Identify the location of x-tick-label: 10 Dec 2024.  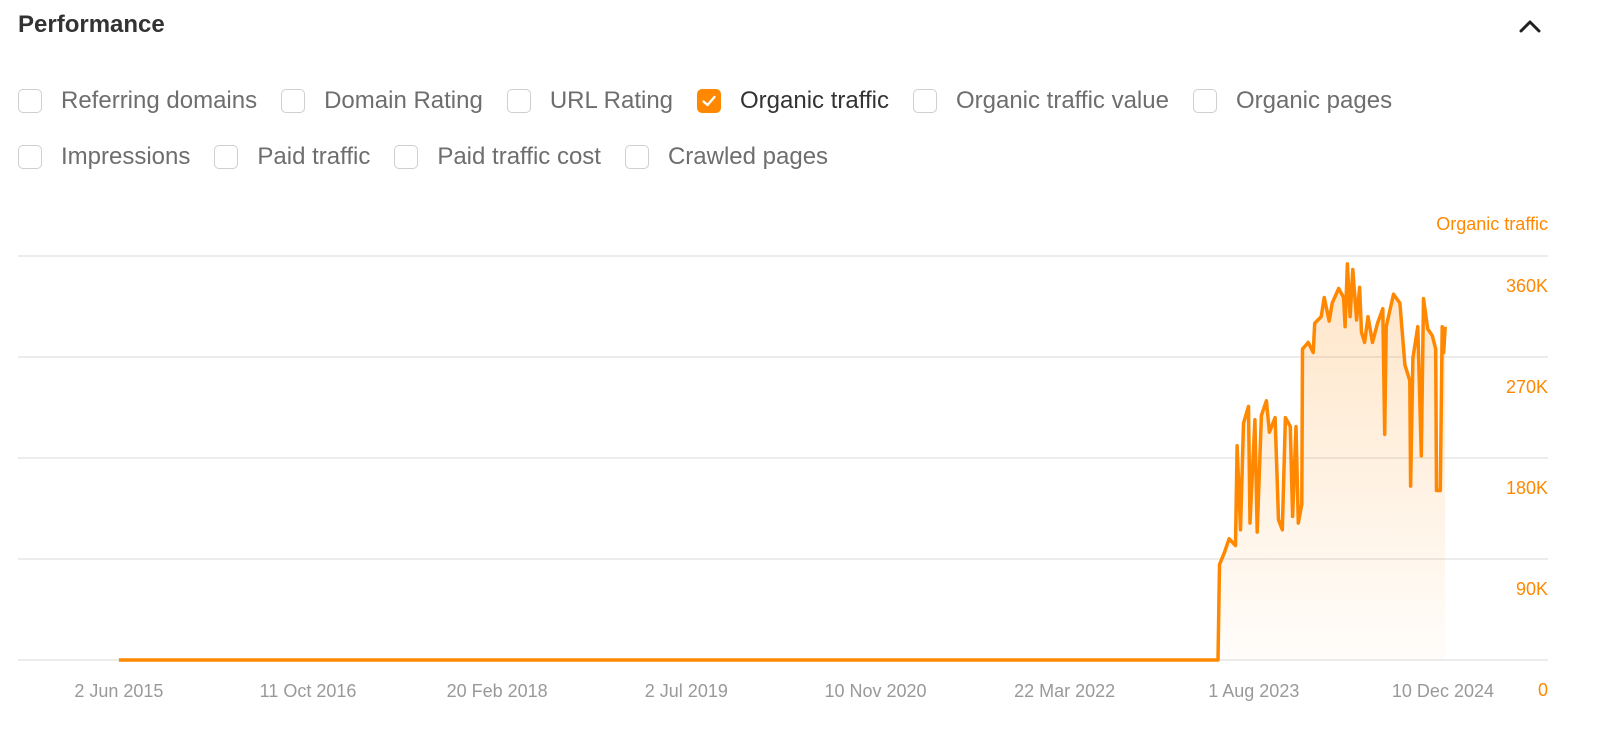
(1443, 691).